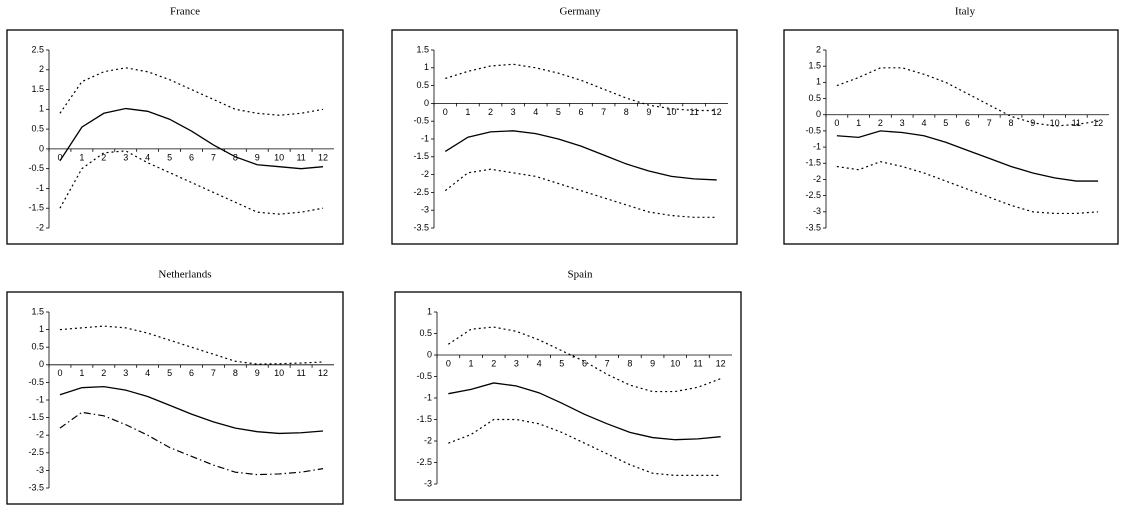  Describe the element at coordinates (184, 275) in the screenshot. I see `chart-title: Netherlands` at that location.